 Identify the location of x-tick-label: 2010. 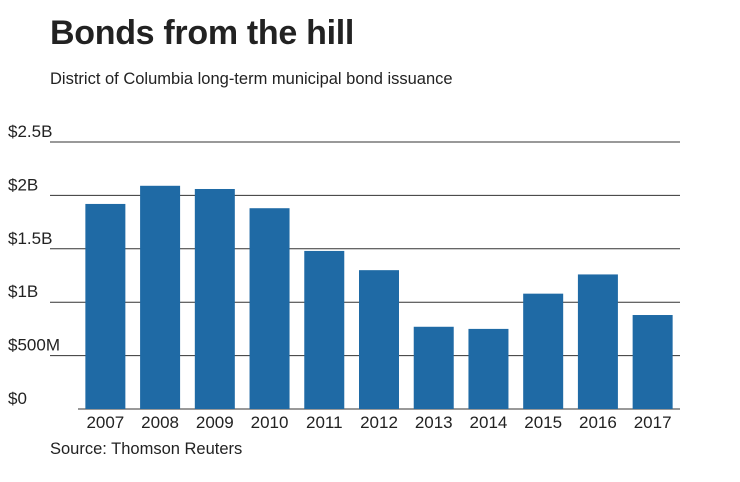
(270, 422).